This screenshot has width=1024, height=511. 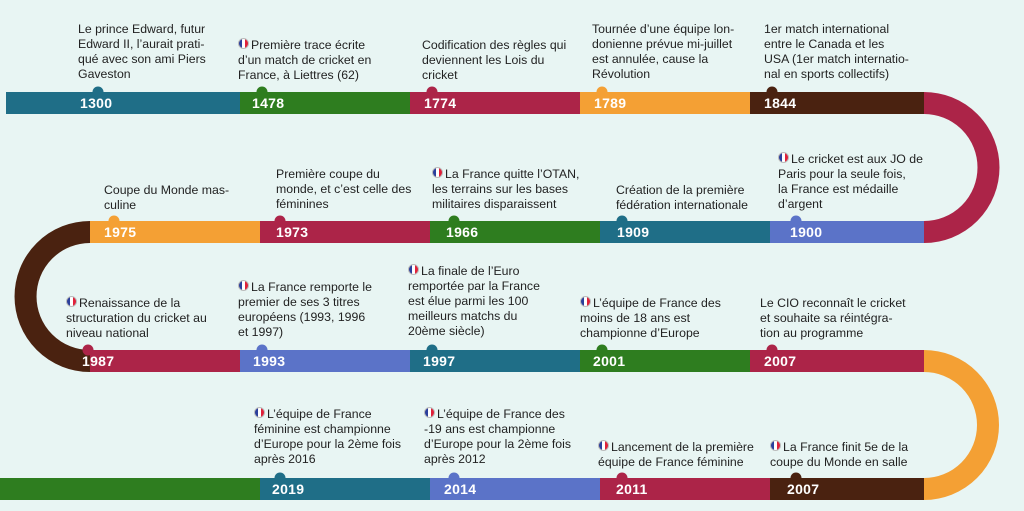 I want to click on event-description-line: La France quitte l’OTAN,, so click(x=505, y=174).